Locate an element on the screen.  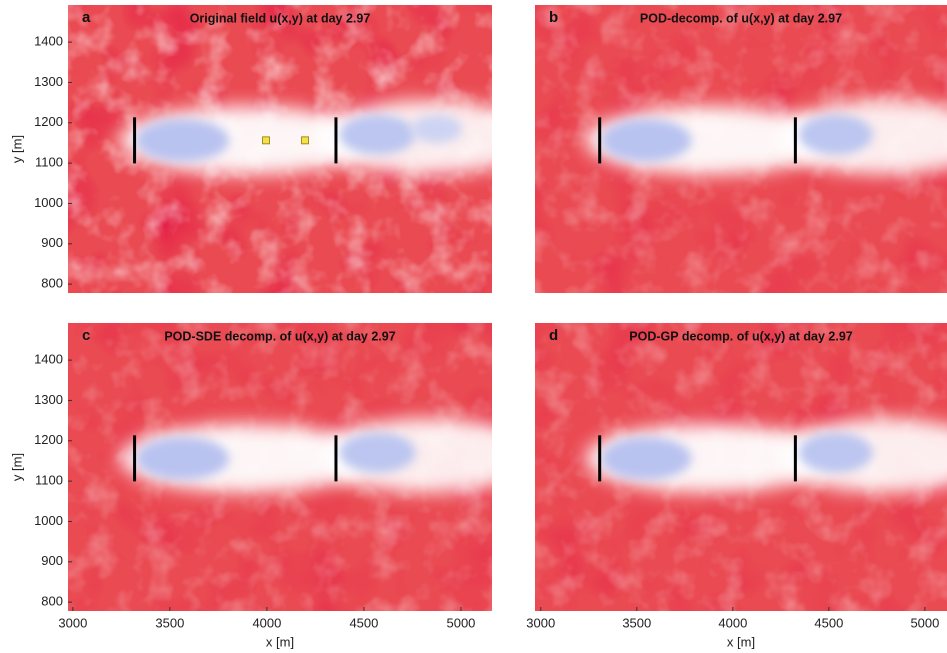
panel-title: POD-GP decomp. of u(x,y) at day 2.97 is located at coordinates (740, 336).